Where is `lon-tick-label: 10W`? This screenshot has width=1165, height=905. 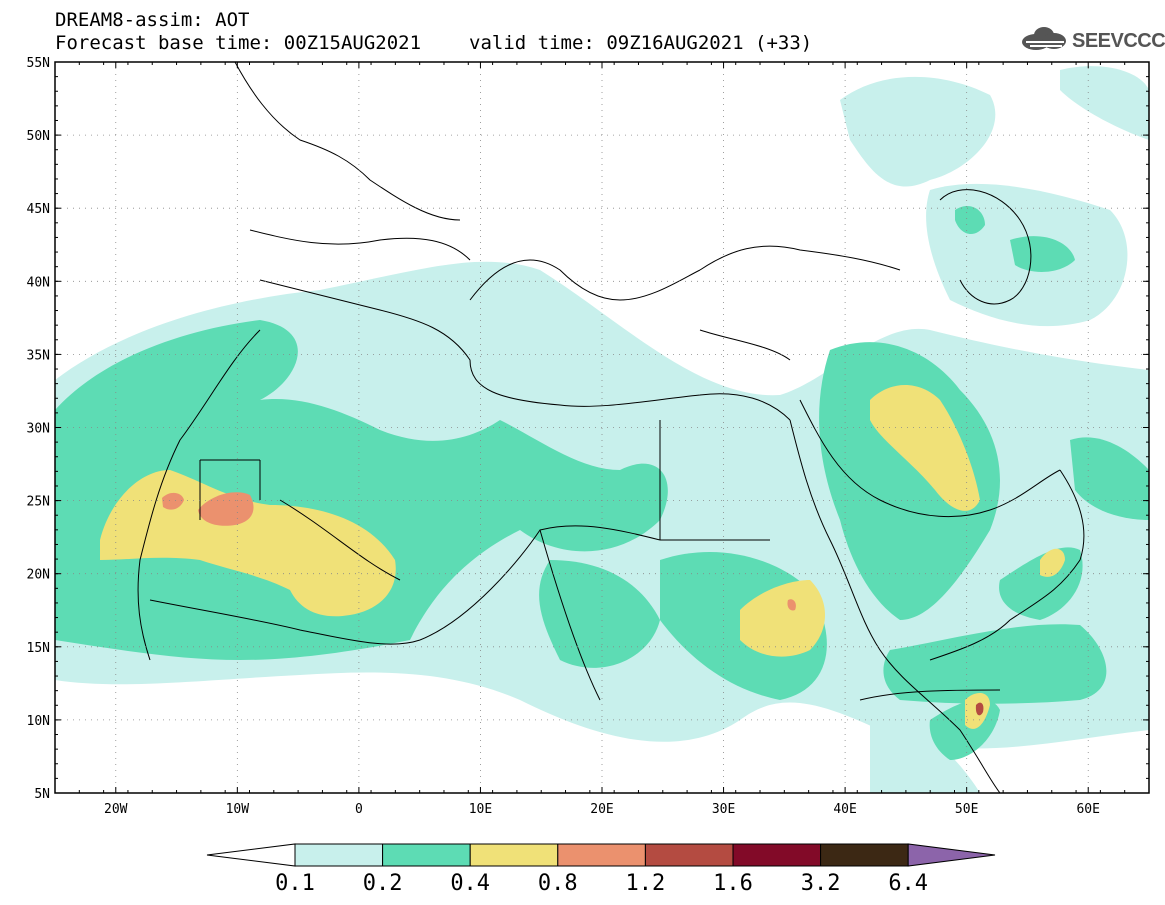 lon-tick-label: 10W is located at coordinates (238, 809).